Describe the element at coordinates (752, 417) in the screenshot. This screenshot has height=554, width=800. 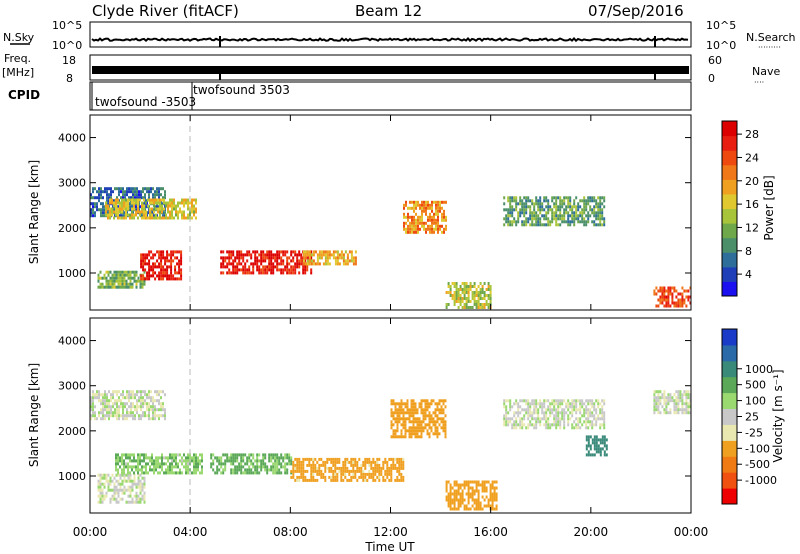
I see `colorbar-tick-label: 25` at that location.